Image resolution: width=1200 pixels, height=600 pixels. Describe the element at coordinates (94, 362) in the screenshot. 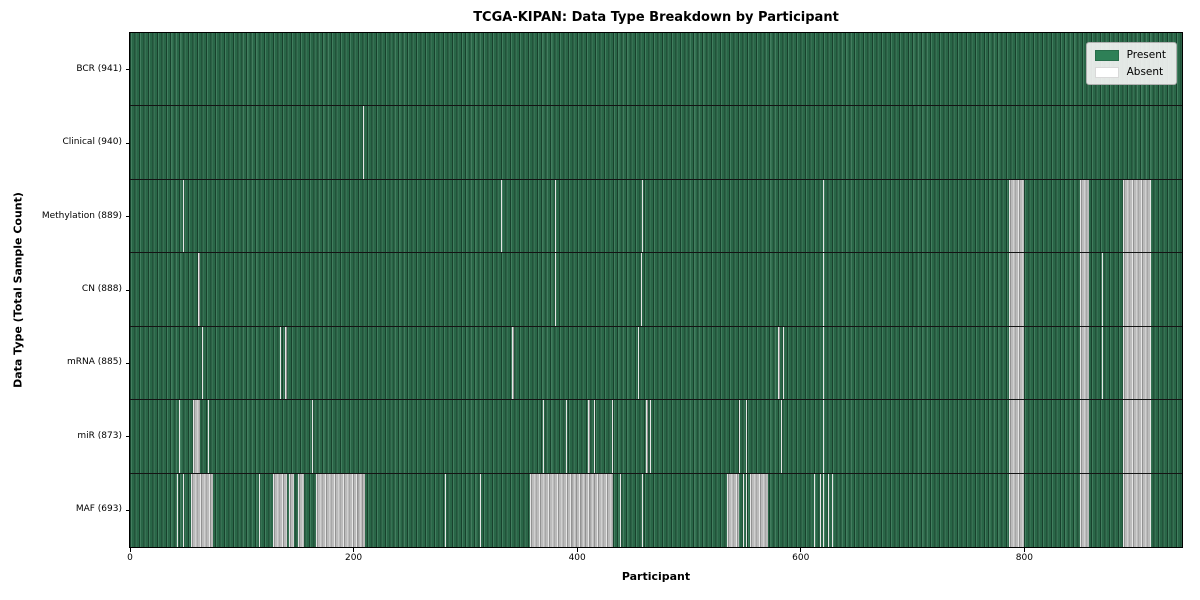

I see `y-tick-label-mrna: mRNA (885)` at that location.